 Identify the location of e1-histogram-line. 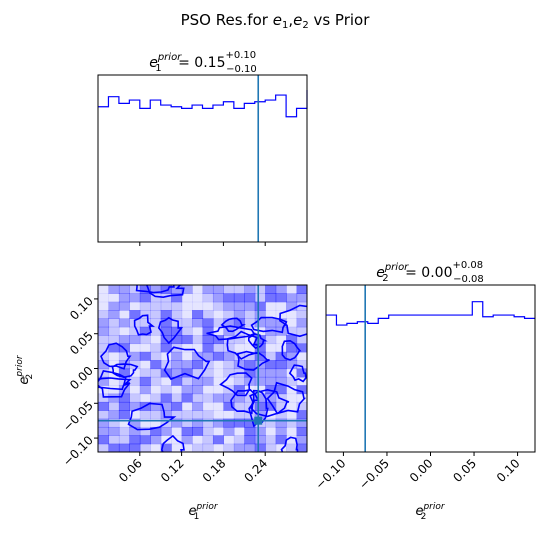
(203, 104).